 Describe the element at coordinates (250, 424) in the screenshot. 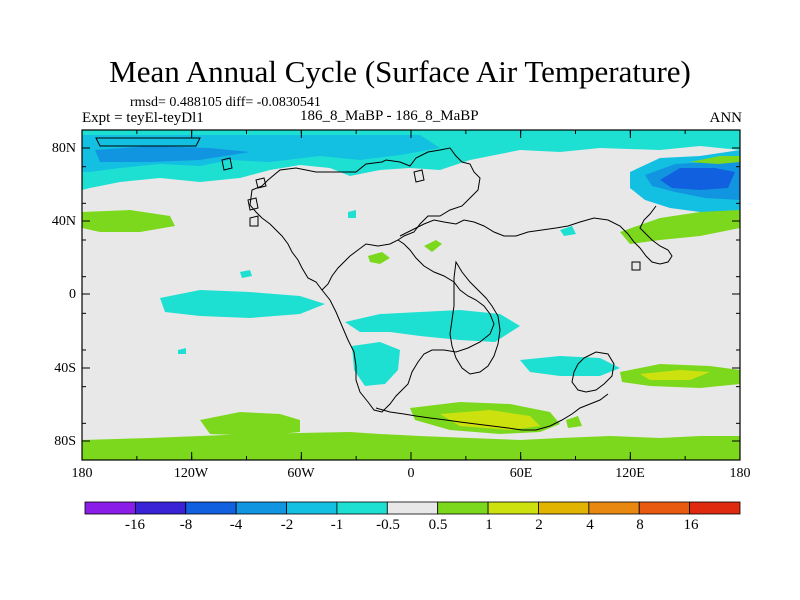

I see `antarctic-green-patch` at that location.